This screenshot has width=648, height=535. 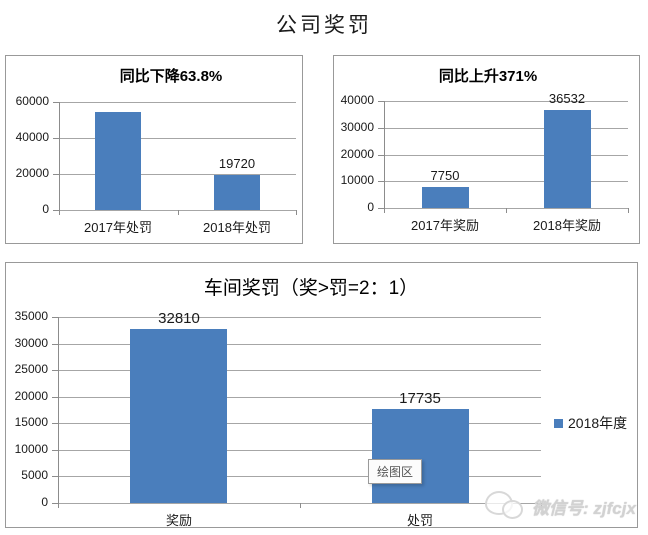 What do you see at coordinates (584, 508) in the screenshot?
I see `watermark-text: 微信号: zjfcjx` at bounding box center [584, 508].